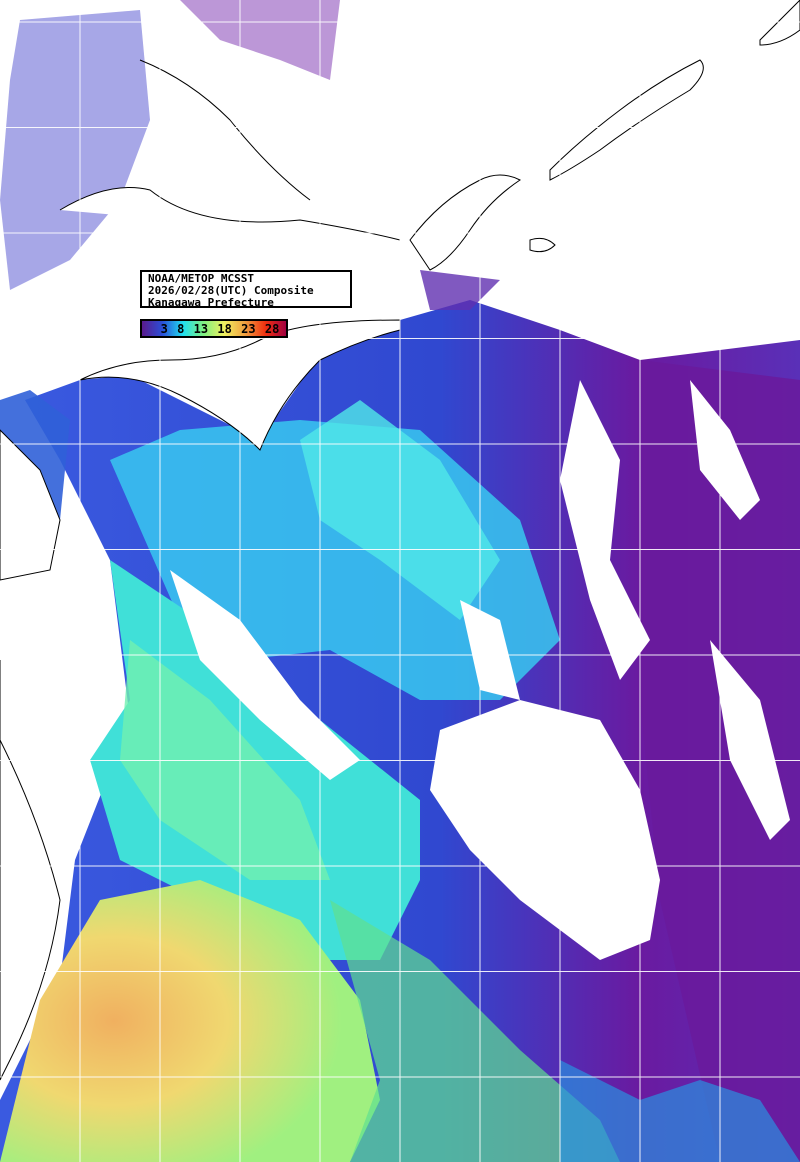 The width and height of the screenshot is (800, 1162). Describe the element at coordinates (224, 328) in the screenshot. I see `colorbar-tick: 18` at that location.